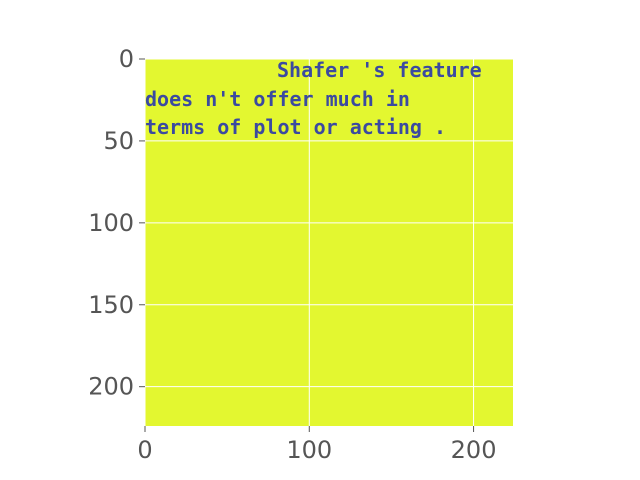 Image resolution: width=640 pixels, height=480 pixels. What do you see at coordinates (474, 450) in the screenshot?
I see `x-tick-label-2: 200` at bounding box center [474, 450].